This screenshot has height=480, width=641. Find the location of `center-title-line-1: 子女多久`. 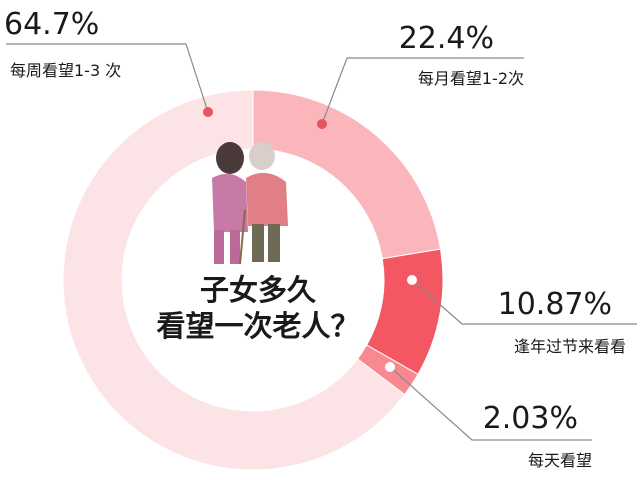

center-title-line-1: 子女多久 is located at coordinates (258, 290).